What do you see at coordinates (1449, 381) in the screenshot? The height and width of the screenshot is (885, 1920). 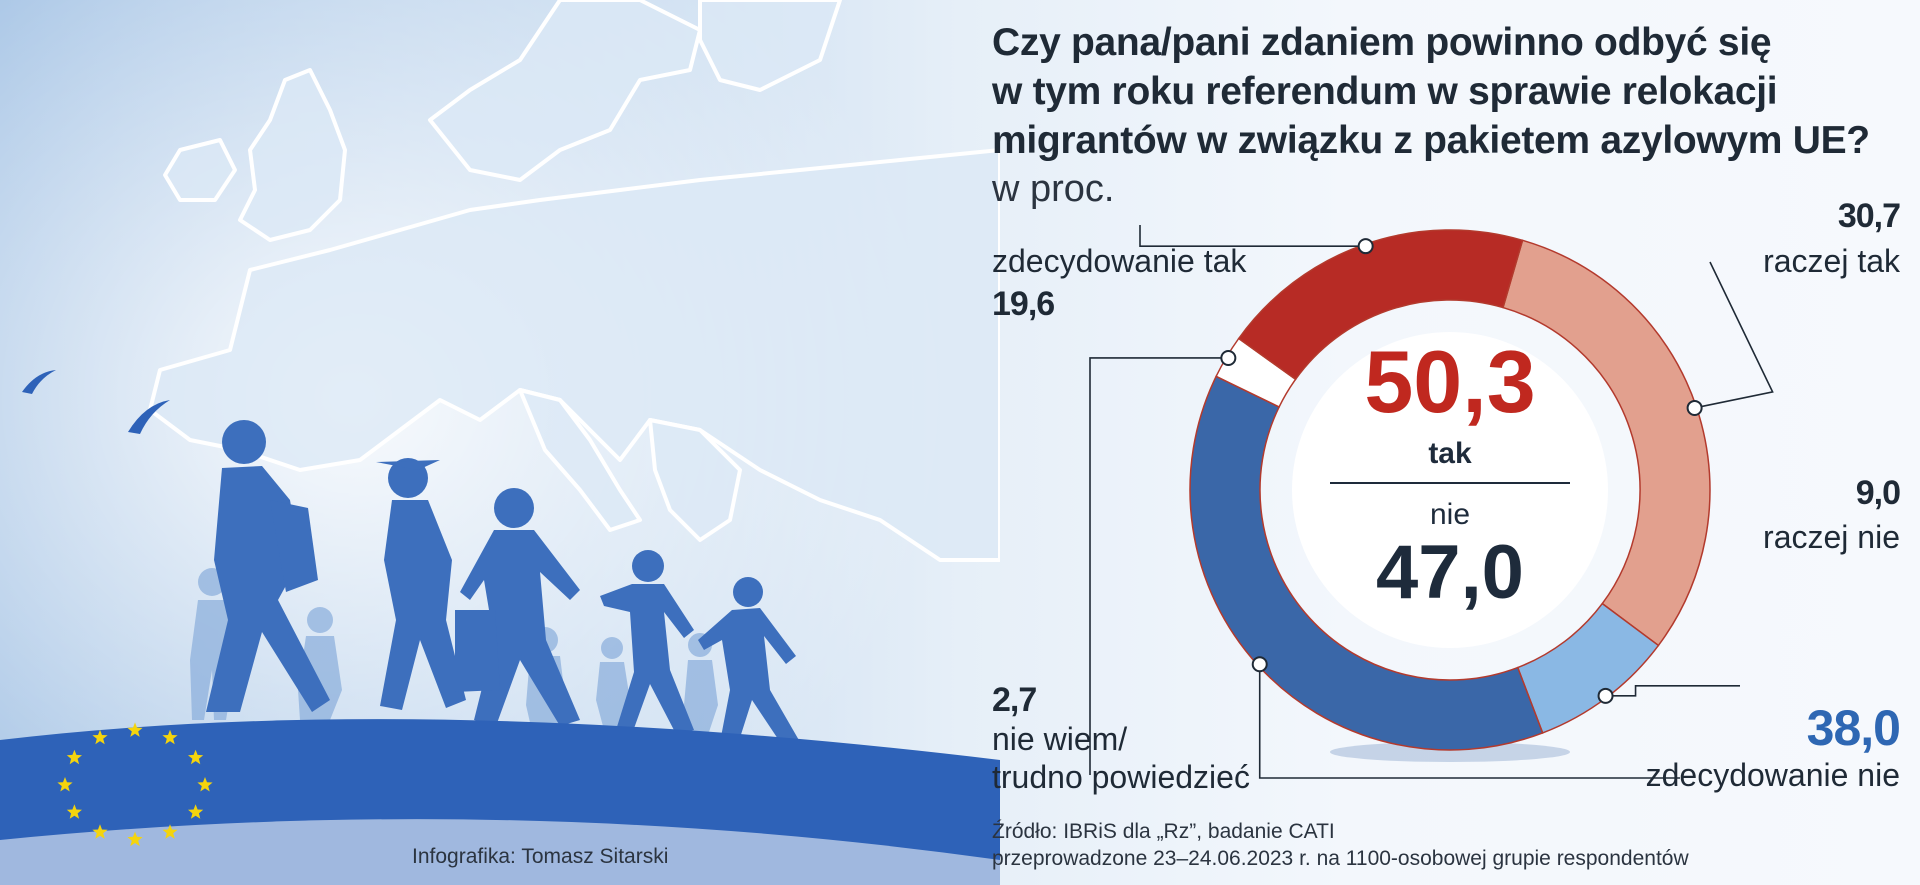 I see `center-tak-value: 50,3` at bounding box center [1449, 381].